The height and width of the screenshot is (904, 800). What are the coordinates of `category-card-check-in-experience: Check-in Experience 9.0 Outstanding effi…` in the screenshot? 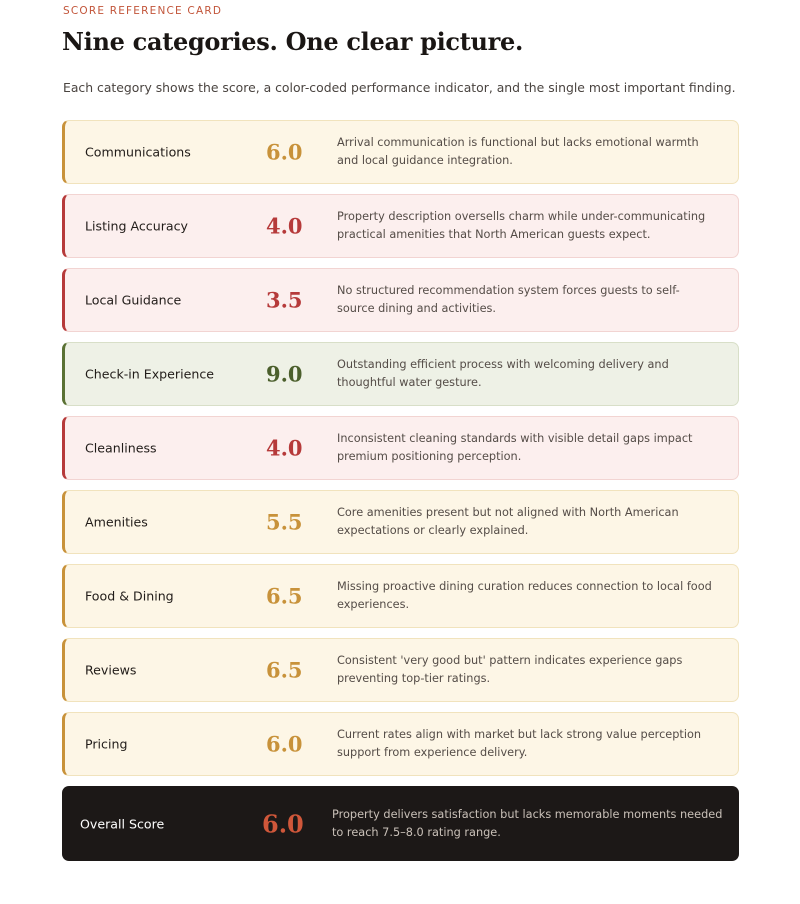 It's located at (400, 374).